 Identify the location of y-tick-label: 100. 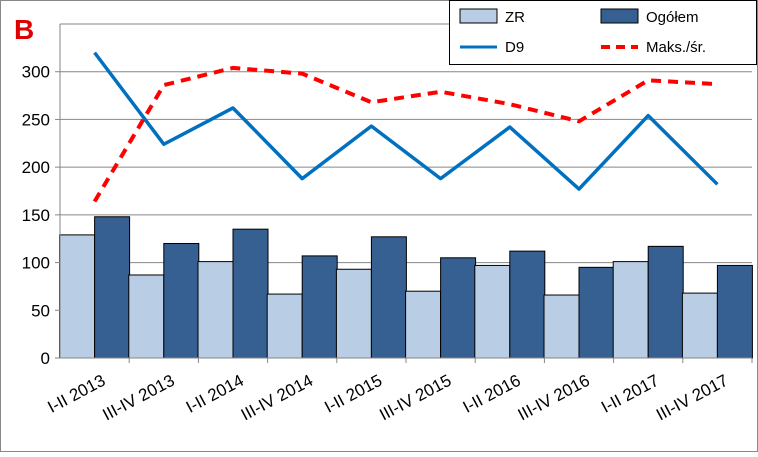
(36, 263).